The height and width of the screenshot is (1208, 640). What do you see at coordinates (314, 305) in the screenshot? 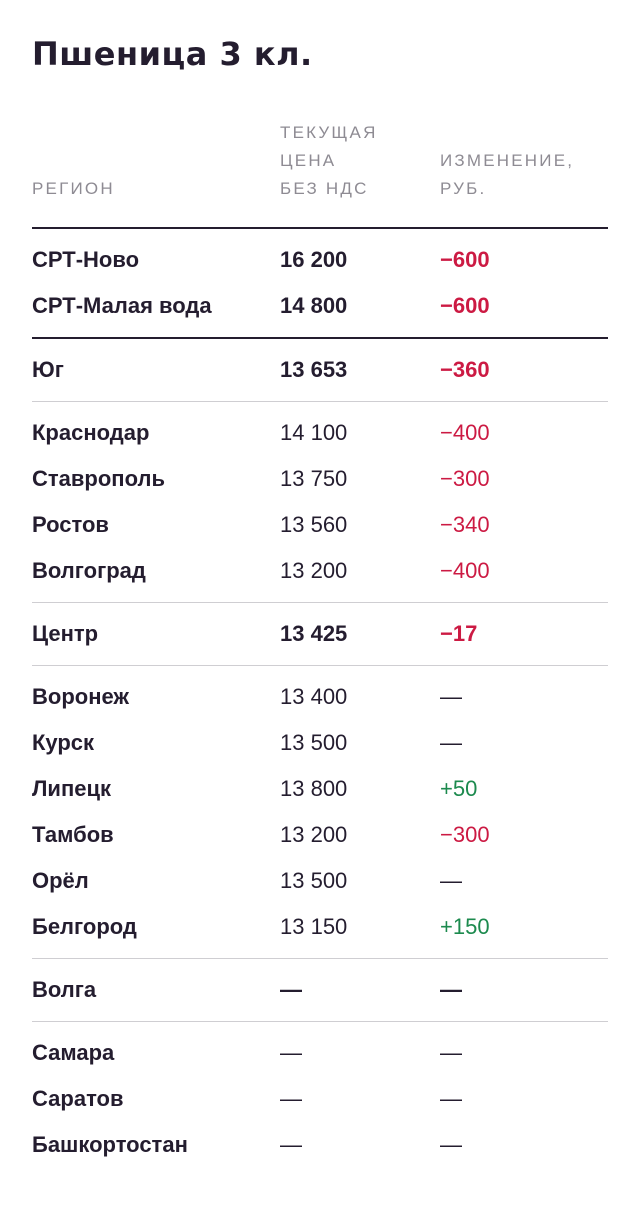
I see `price-cell: 14 800` at bounding box center [314, 305].